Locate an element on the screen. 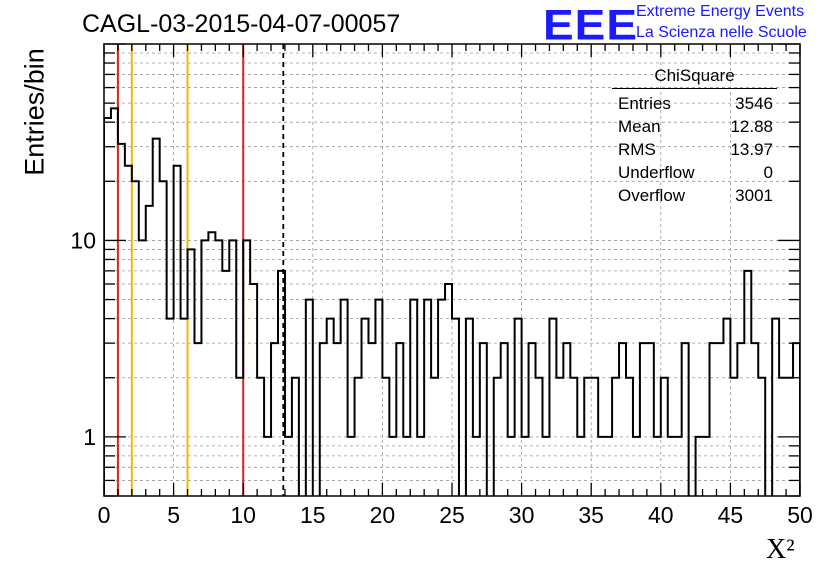 This screenshot has height=572, width=836. stats-row-entries: Entries 3546 is located at coordinates (694, 103).